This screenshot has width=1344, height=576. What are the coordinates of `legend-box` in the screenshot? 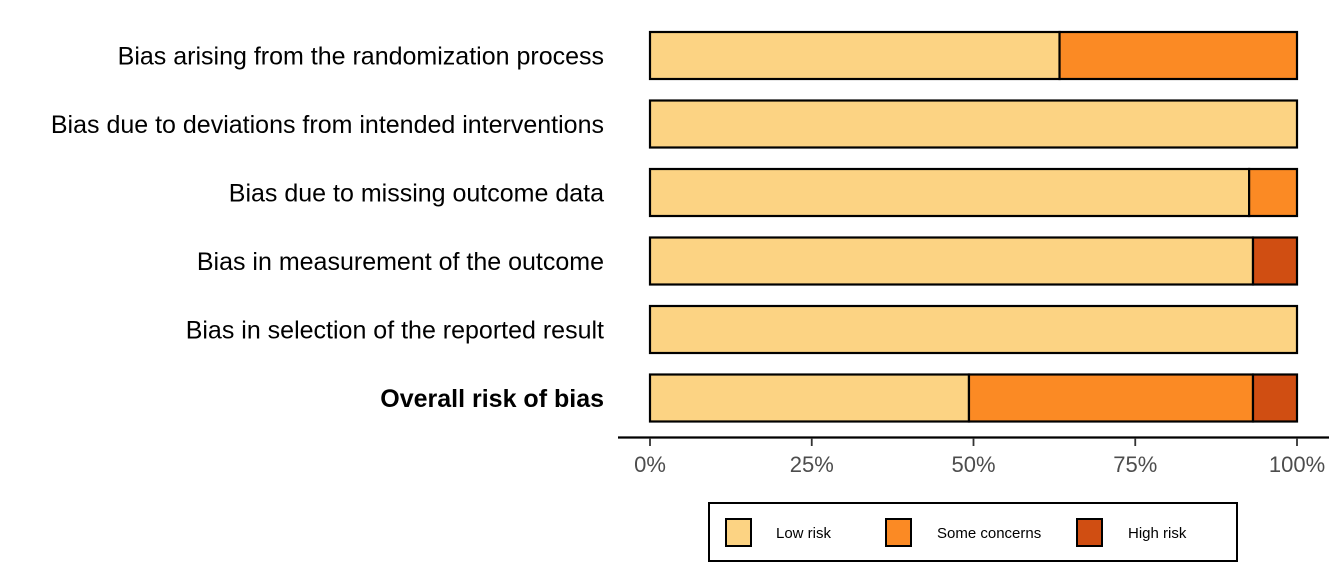 It's located at (973, 532).